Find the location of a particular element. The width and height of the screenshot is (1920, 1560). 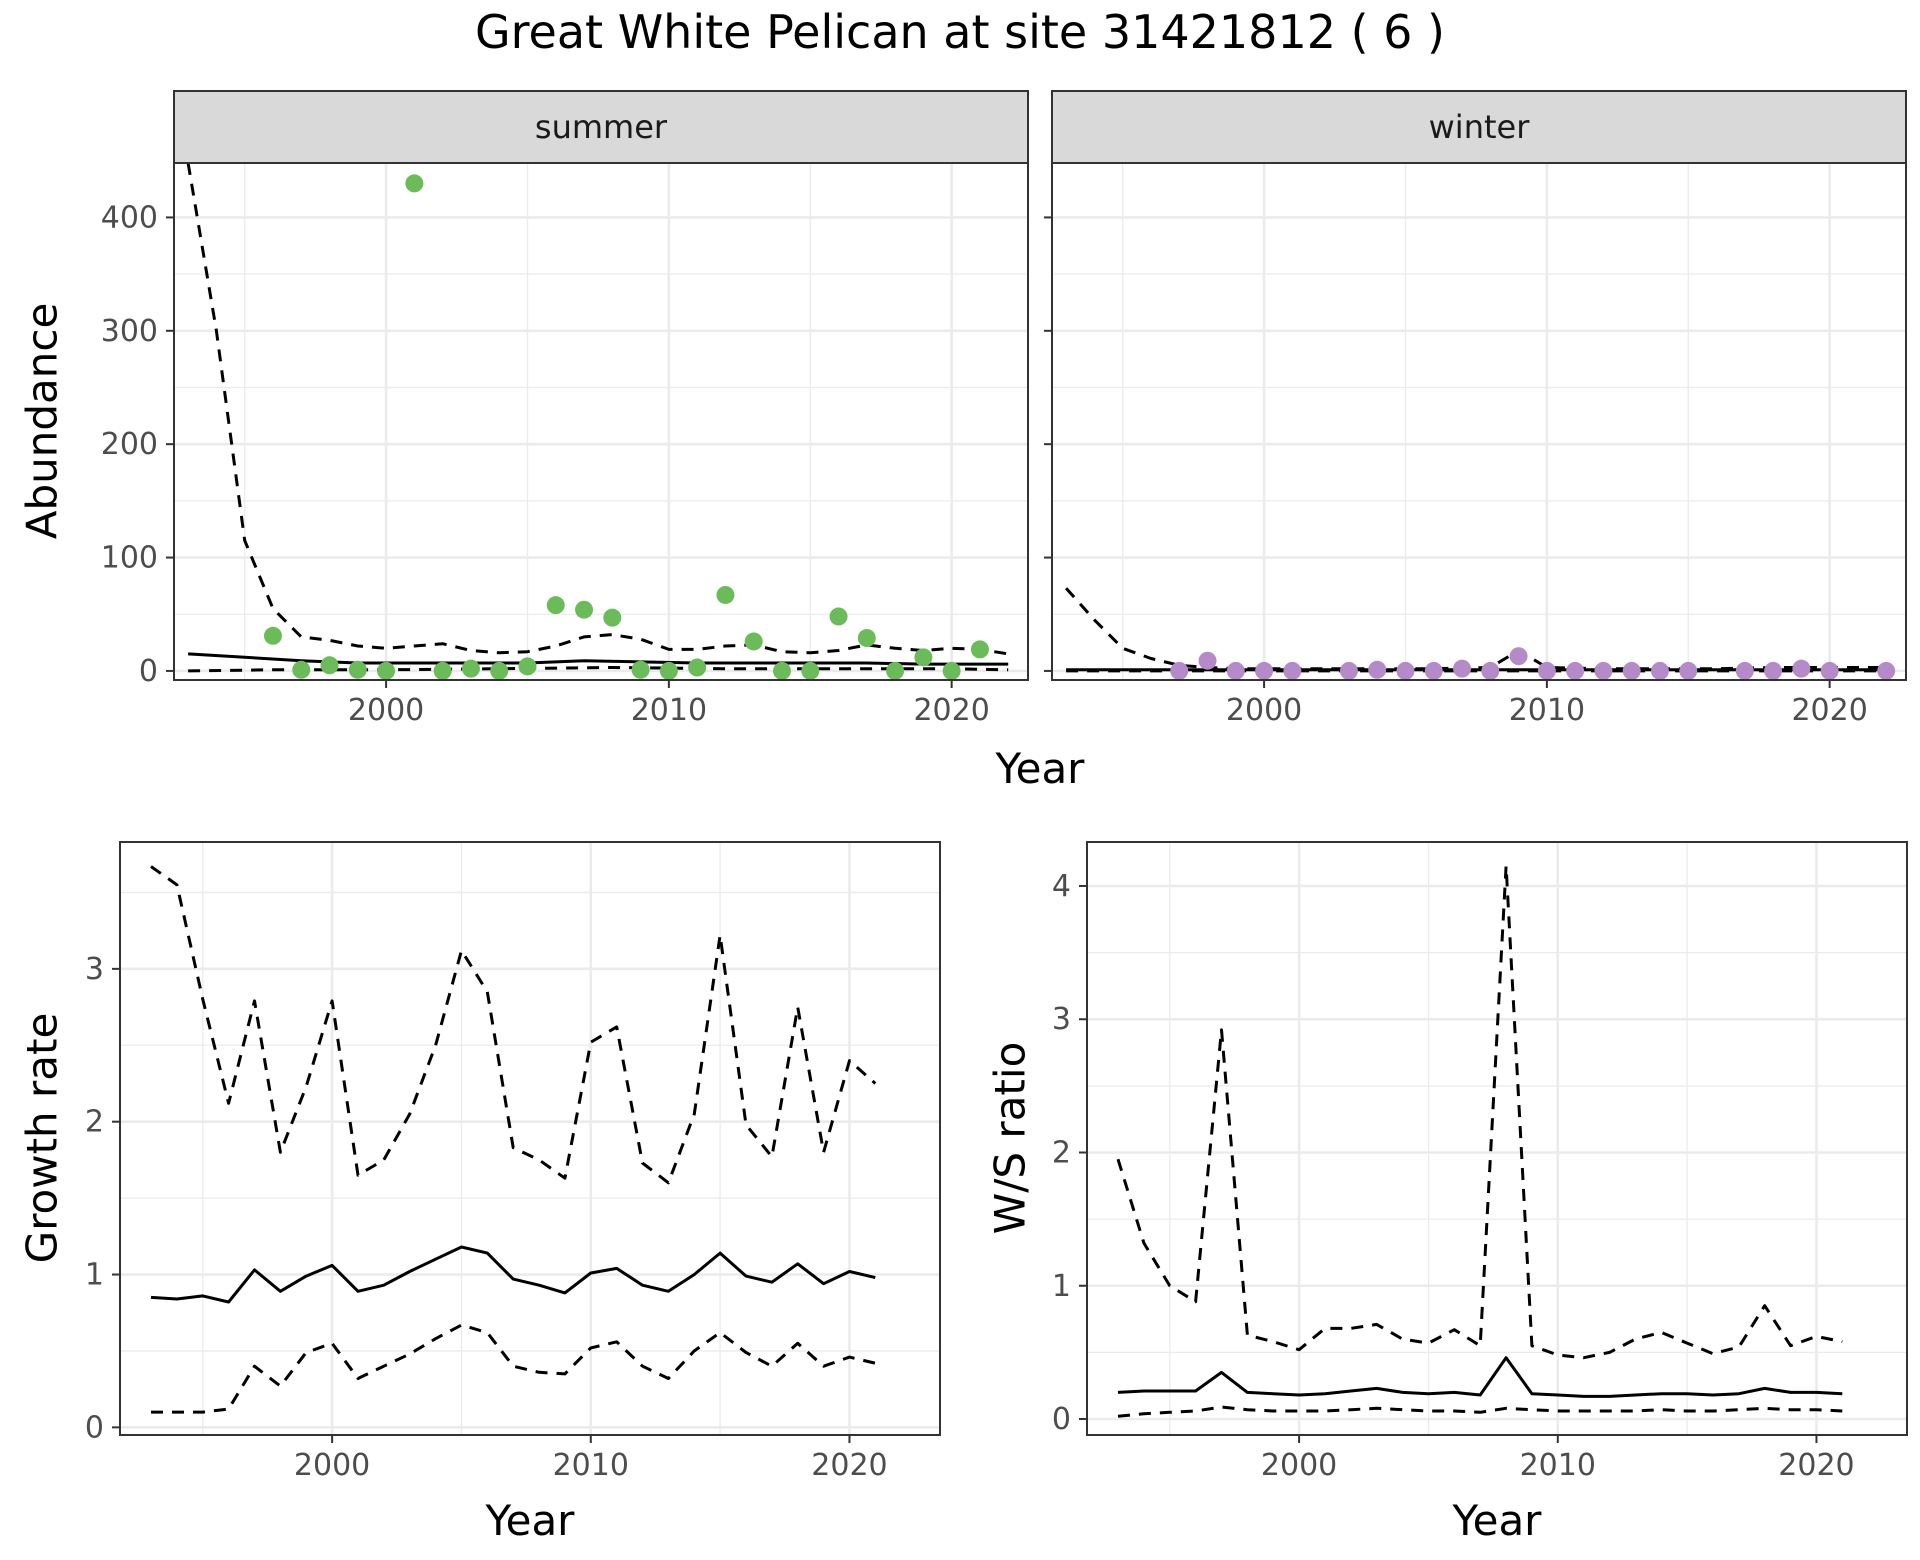

ratio-series is located at coordinates (1479, 1141).